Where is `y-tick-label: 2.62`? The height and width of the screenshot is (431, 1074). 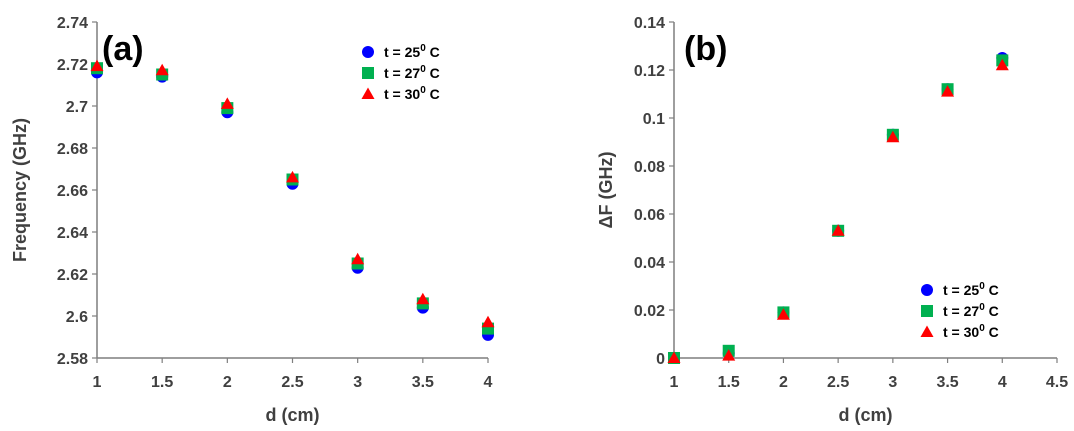
y-tick-label: 2.62 is located at coordinates (72, 275).